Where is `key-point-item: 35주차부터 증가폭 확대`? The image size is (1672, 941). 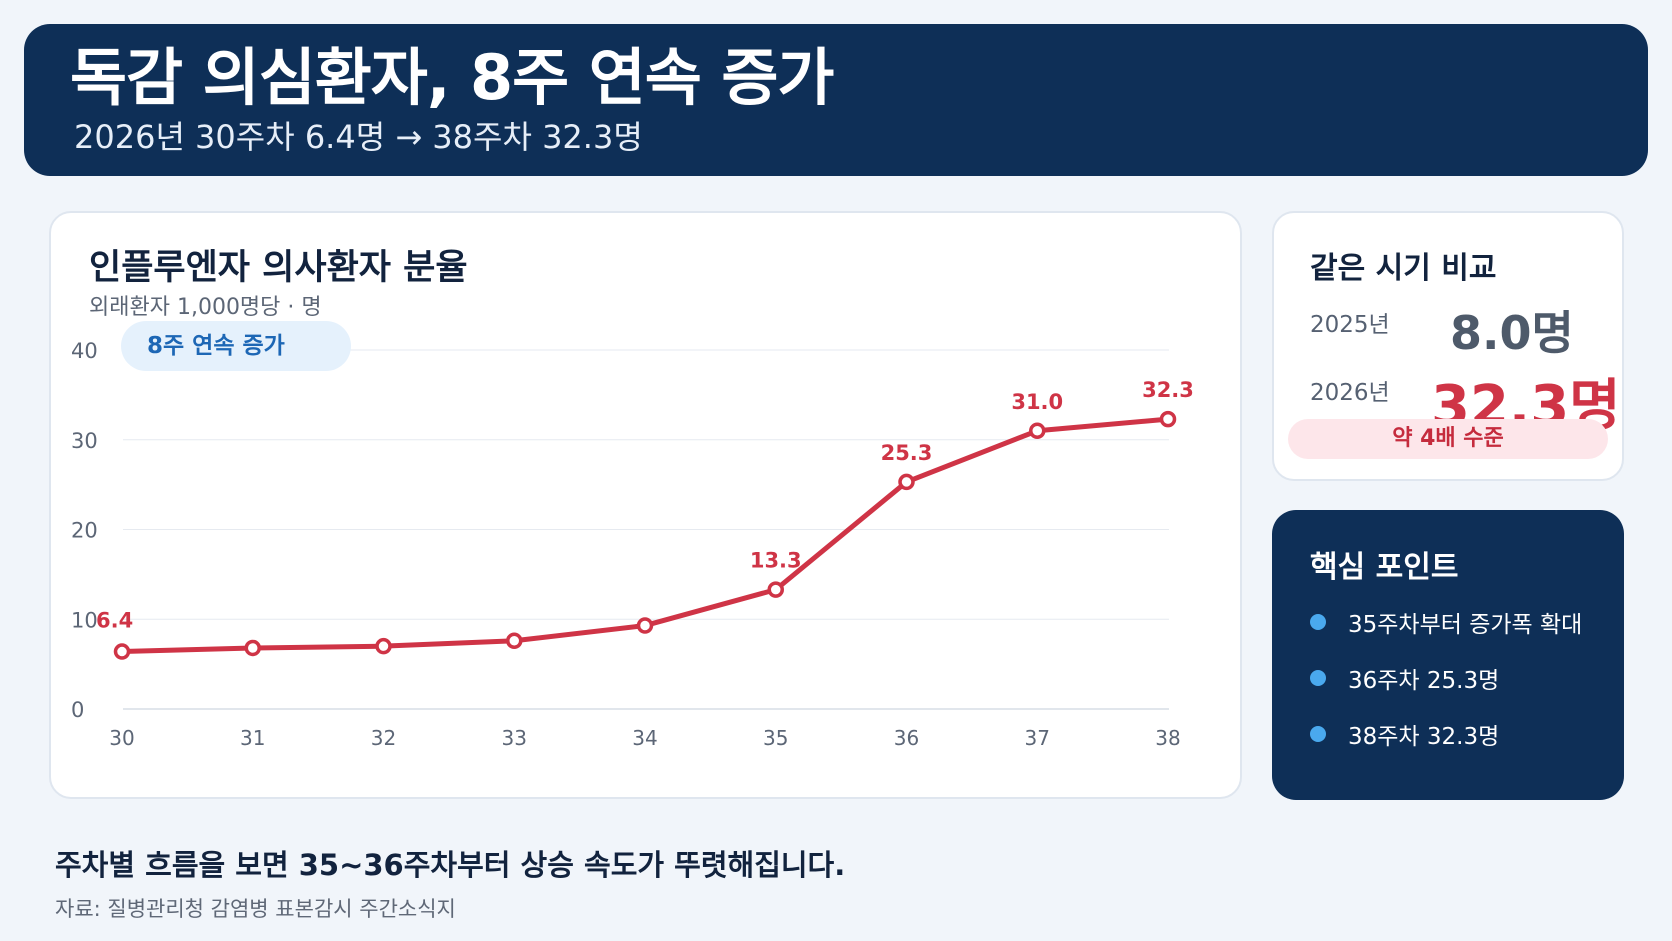
key-point-item: 35주차부터 증가폭 확대 is located at coordinates (1446, 622).